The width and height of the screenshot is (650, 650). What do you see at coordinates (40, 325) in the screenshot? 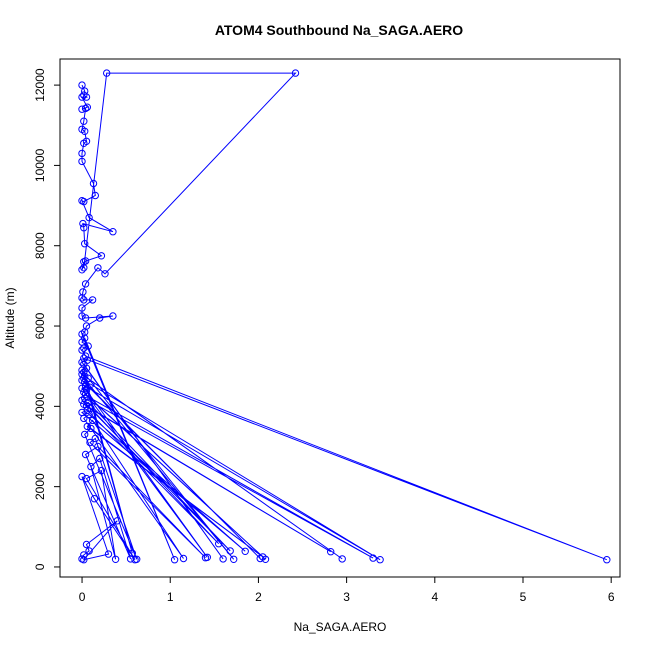
I see `y-tick-label: 6000` at bounding box center [40, 325].